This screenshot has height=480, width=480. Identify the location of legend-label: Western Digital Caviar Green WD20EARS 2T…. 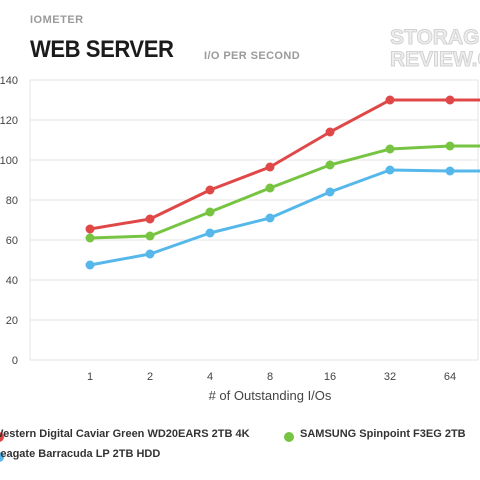
(125, 434).